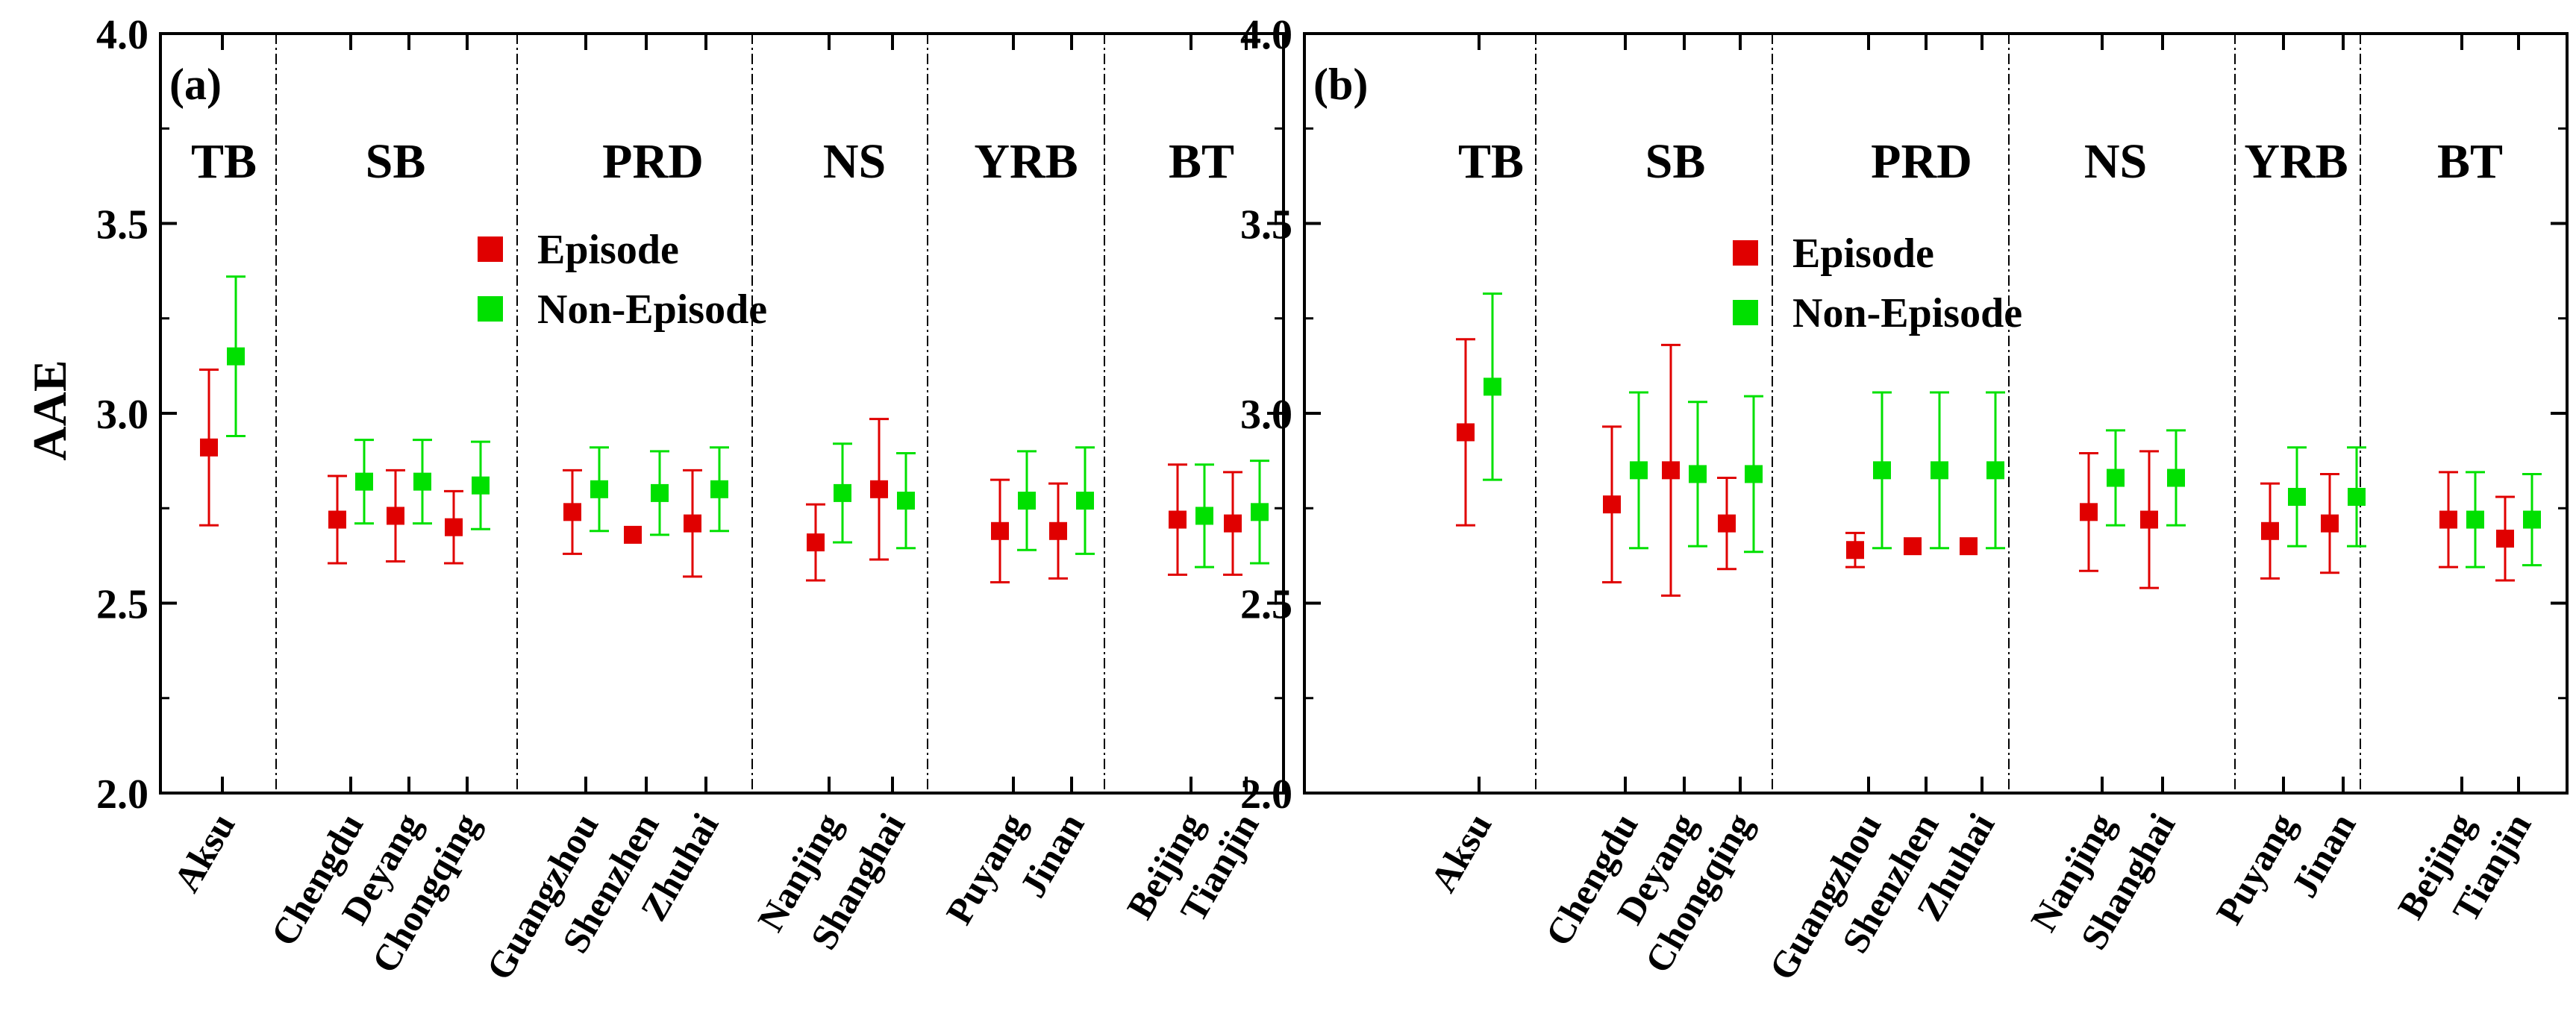 The width and height of the screenshot is (2576, 1034). Describe the element at coordinates (1340, 84) in the screenshot. I see `panel-label: (b)` at that location.